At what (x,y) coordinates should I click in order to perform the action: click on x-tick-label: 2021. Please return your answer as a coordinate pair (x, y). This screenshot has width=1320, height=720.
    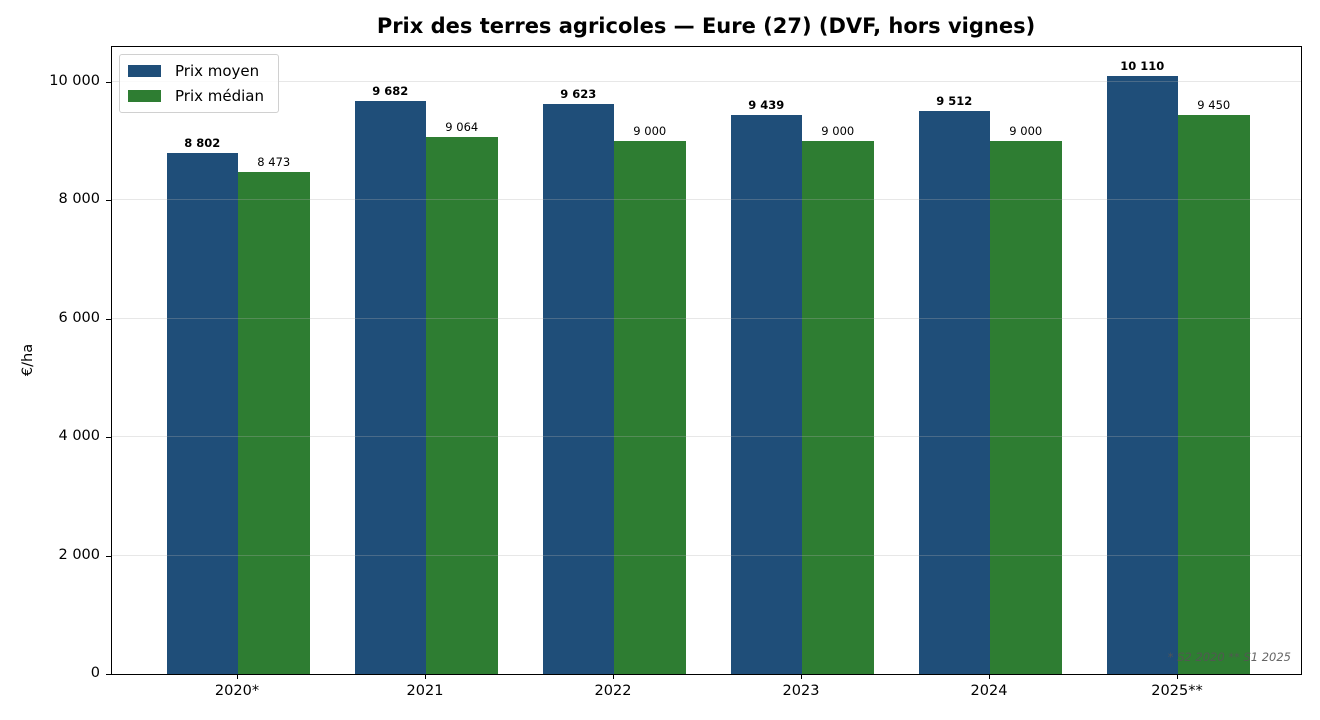
    Looking at the image, I should click on (425, 691).